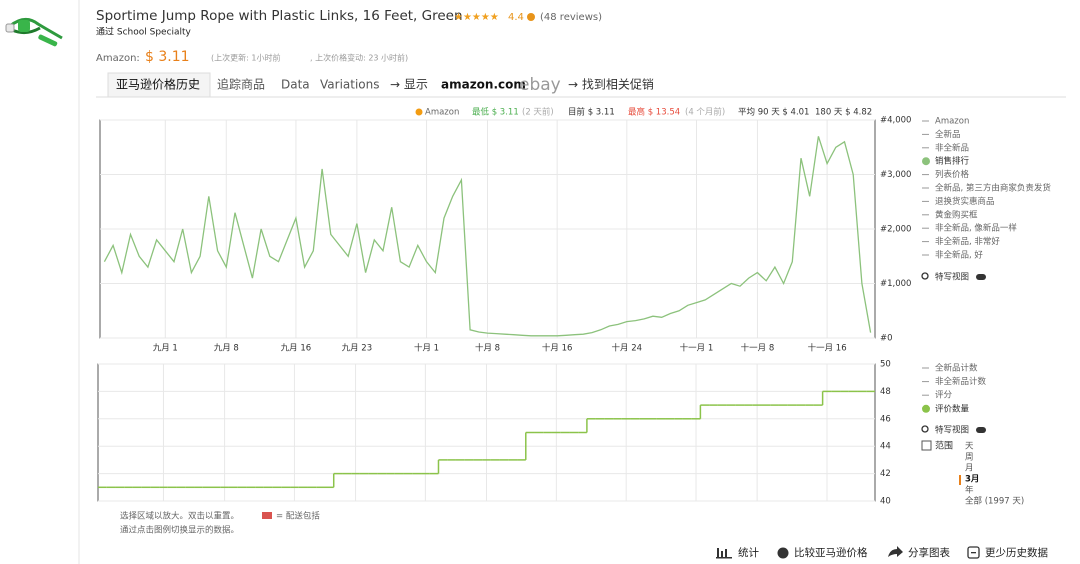 This screenshot has height=564, width=1080. What do you see at coordinates (994, 501) in the screenshot?
I see `range-option: 全部 (1997 天)` at bounding box center [994, 501].